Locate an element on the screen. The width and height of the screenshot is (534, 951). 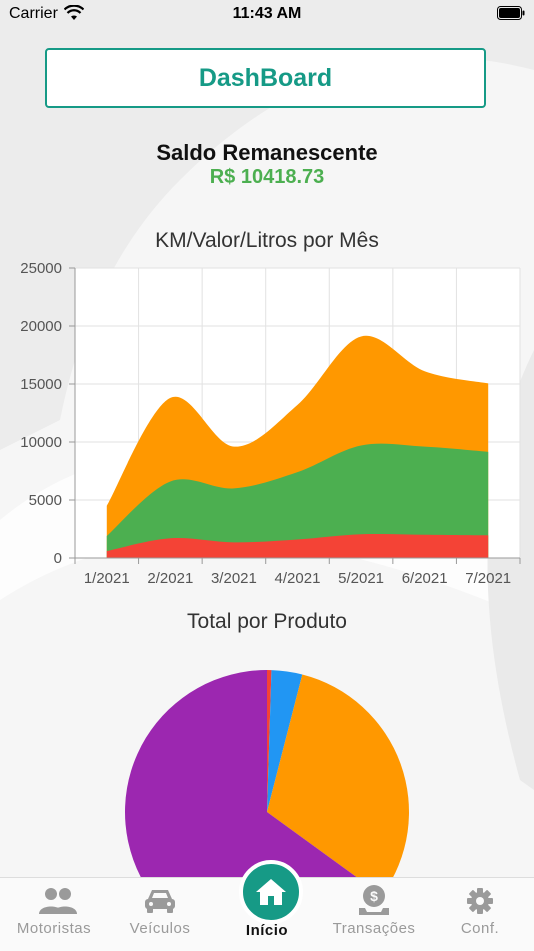
money-bag-icon: $ is located at coordinates (374, 900).